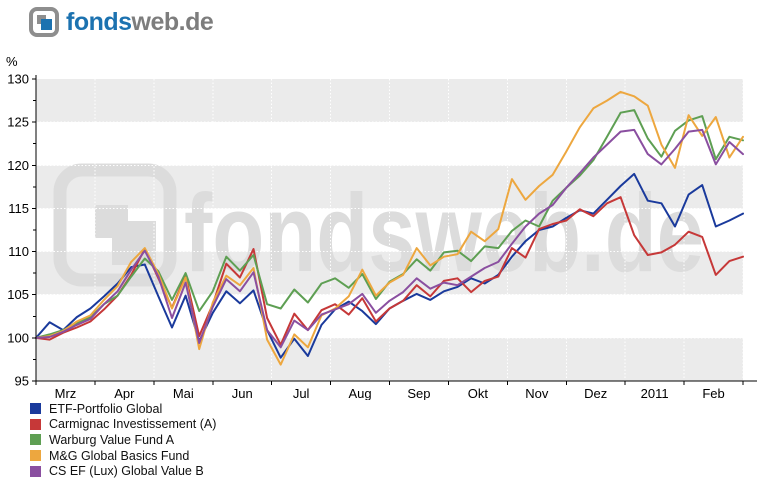  What do you see at coordinates (119, 455) in the screenshot?
I see `legend-label: M&G Global Basics Fund` at bounding box center [119, 455].